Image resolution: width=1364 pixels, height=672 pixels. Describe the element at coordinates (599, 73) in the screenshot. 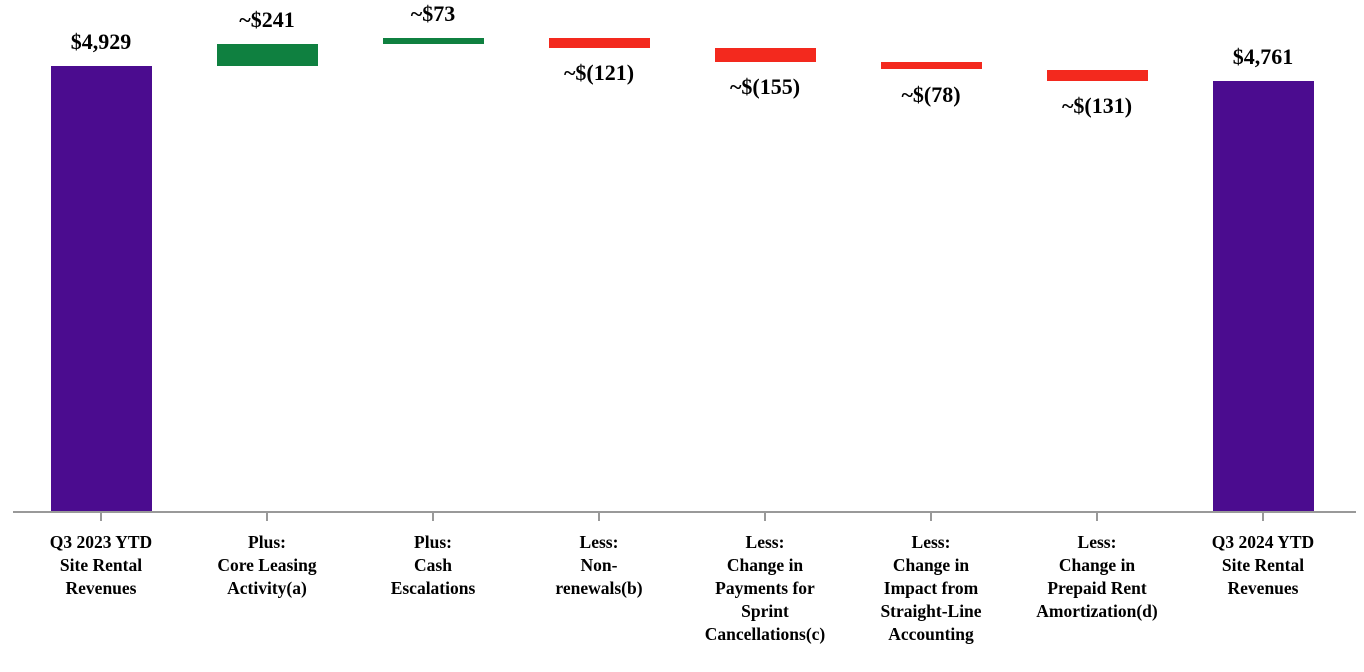

I see `bar-value-label: ~$(121)` at that location.